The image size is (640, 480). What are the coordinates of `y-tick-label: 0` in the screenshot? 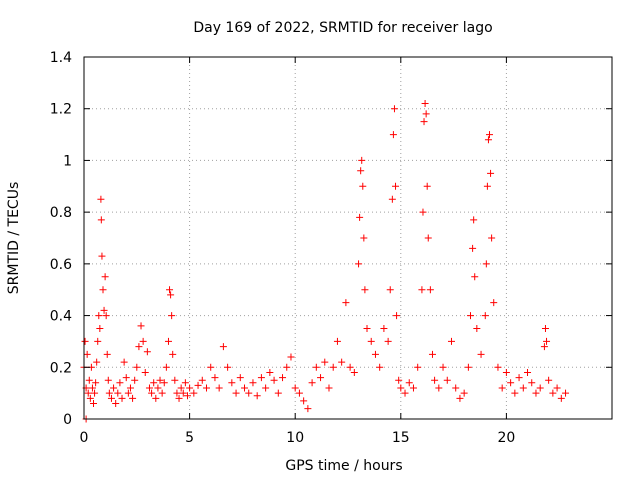 It's located at (67, 420).